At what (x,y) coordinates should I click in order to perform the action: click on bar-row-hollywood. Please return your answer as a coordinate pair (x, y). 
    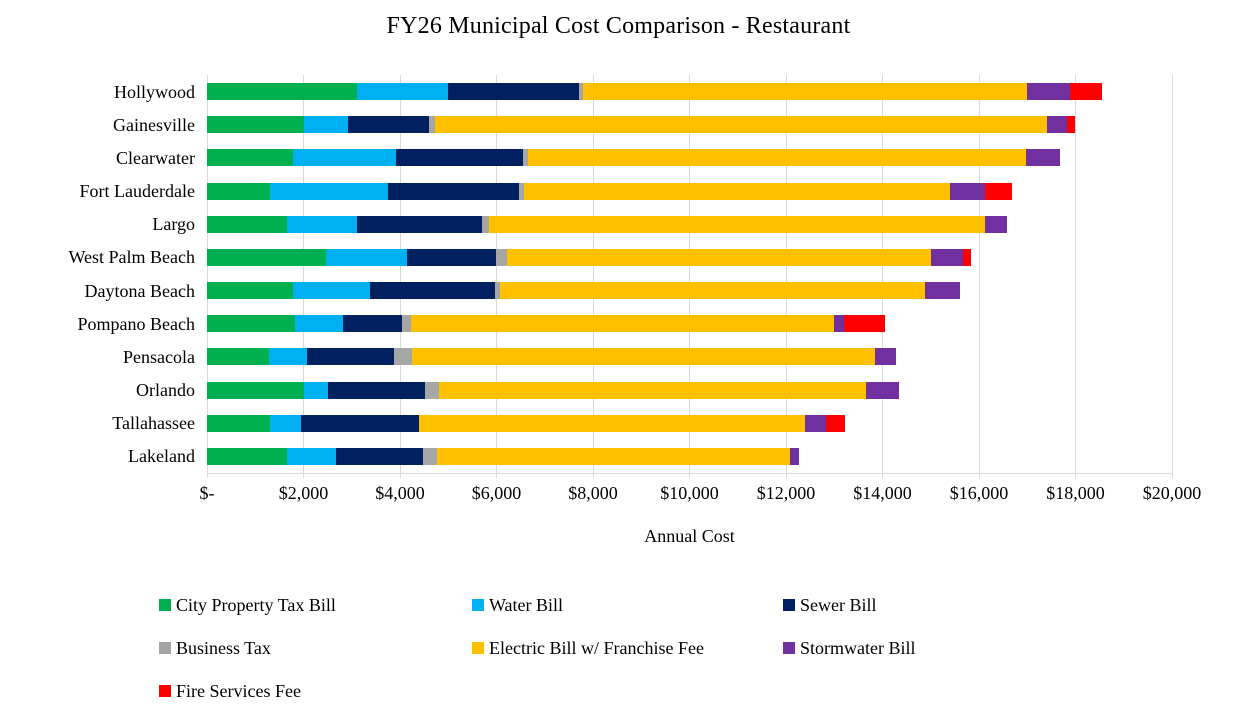
    Looking at the image, I should click on (654, 92).